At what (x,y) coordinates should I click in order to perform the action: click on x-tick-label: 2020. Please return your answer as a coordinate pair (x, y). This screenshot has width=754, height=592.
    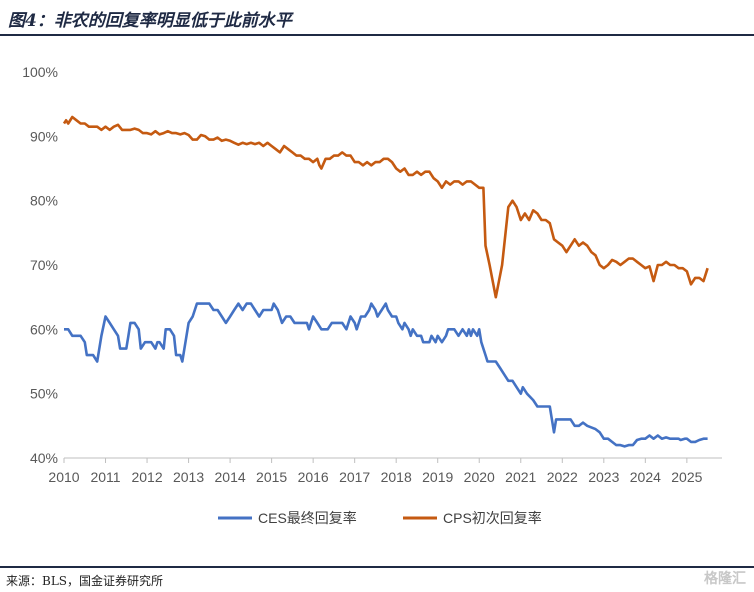
    Looking at the image, I should click on (479, 477).